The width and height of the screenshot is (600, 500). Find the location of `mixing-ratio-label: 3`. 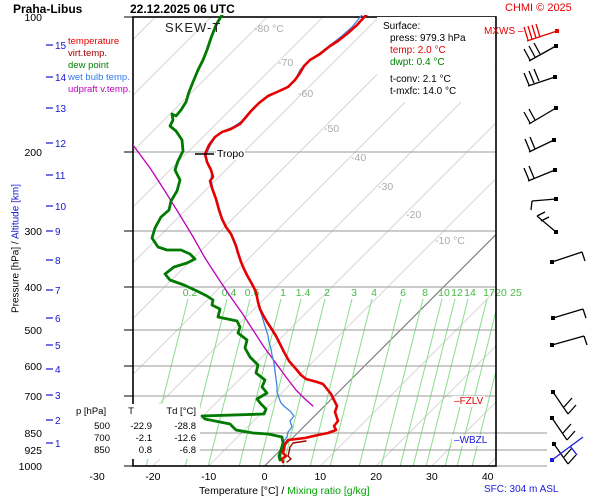

mixing-ratio-label: 3 is located at coordinates (354, 293).